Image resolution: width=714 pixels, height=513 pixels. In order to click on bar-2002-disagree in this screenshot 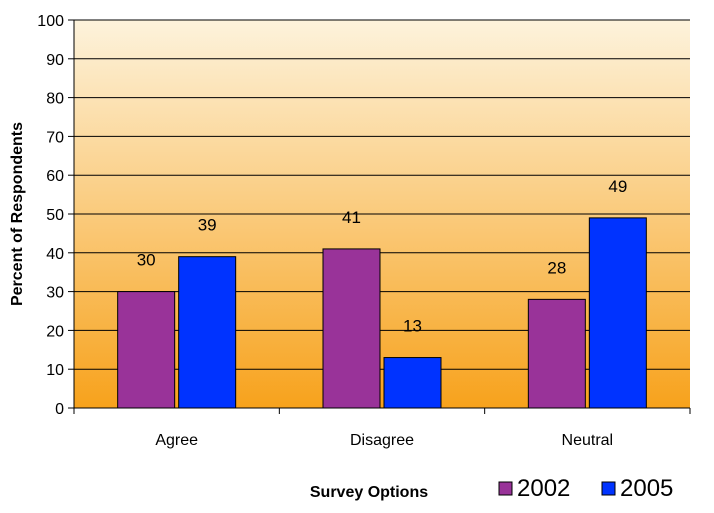, I will do `click(351, 328)`.